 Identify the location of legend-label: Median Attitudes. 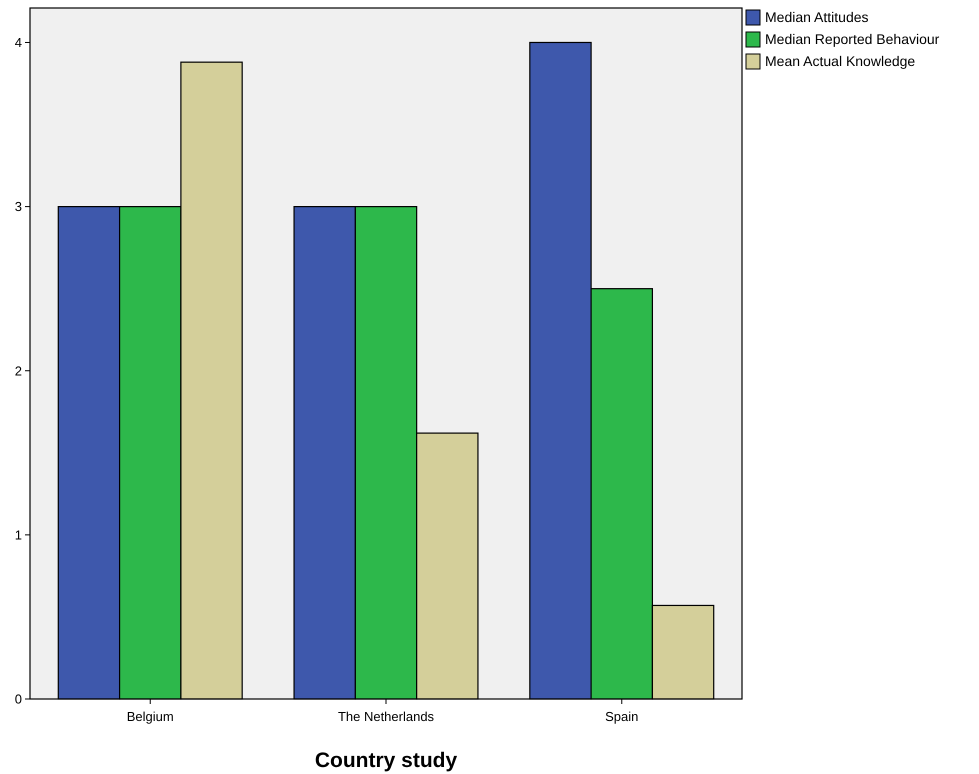
(817, 17).